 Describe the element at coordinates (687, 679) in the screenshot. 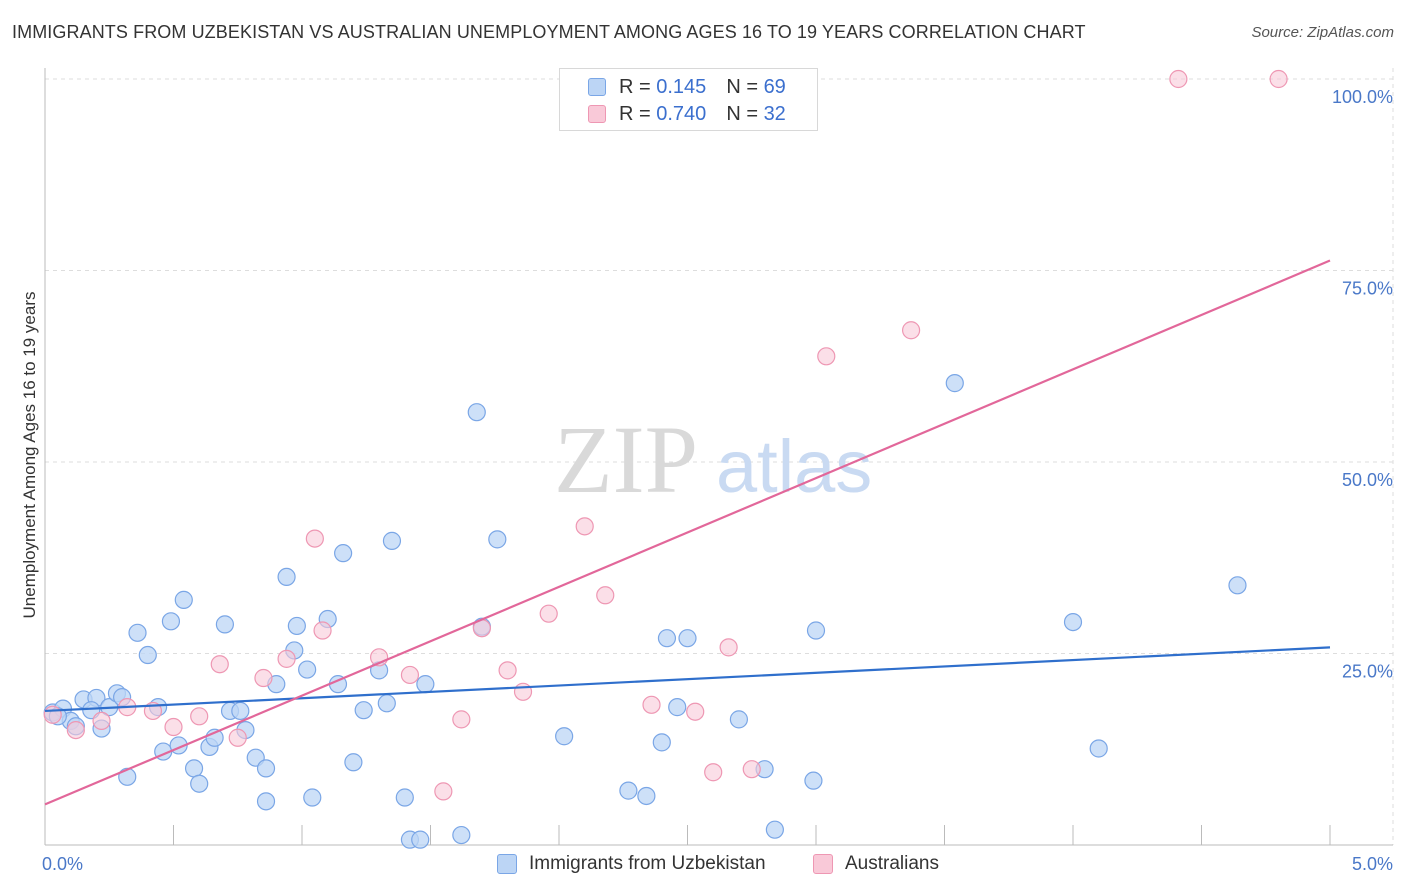

I see `trendline-uzbekistan` at that location.